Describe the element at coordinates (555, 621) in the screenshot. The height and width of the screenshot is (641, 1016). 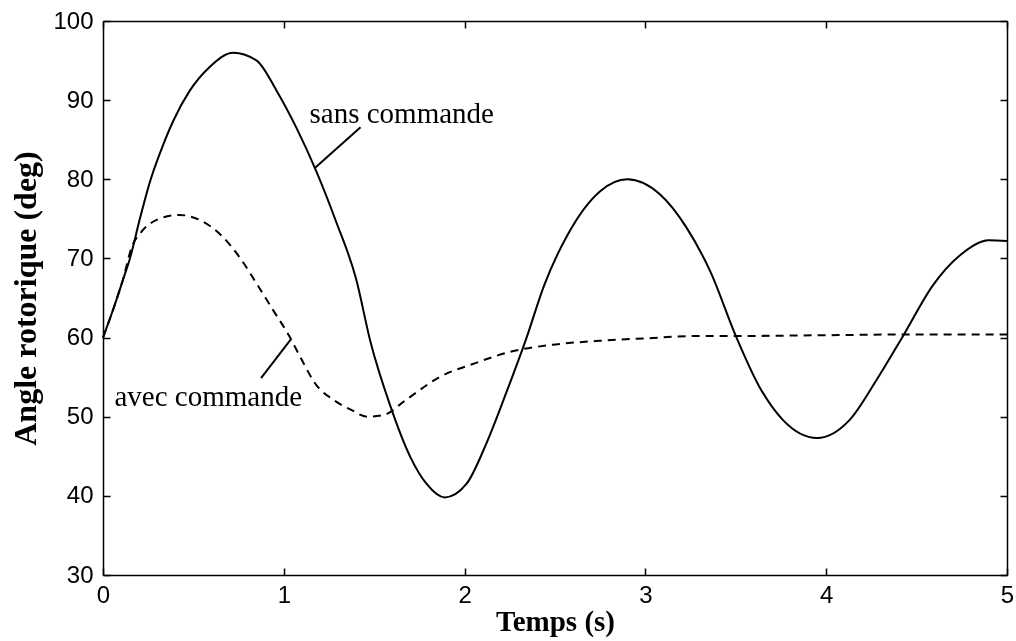
I see `x-axis-title: Temps (s)` at that location.